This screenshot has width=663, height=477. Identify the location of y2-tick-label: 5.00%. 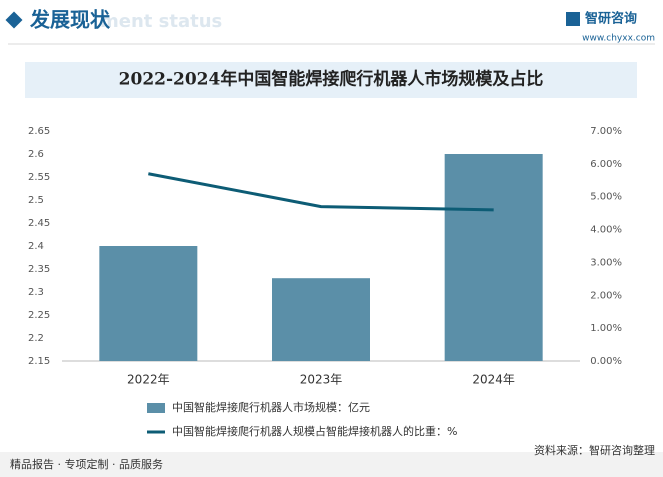
(606, 197).